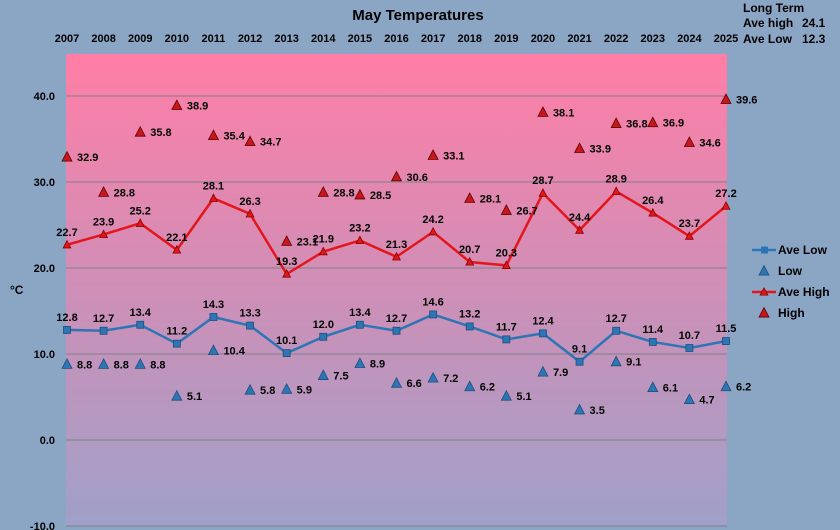 This screenshot has height=530, width=840. What do you see at coordinates (42, 525) in the screenshot?
I see `y-tick-label: -10.0` at bounding box center [42, 525].